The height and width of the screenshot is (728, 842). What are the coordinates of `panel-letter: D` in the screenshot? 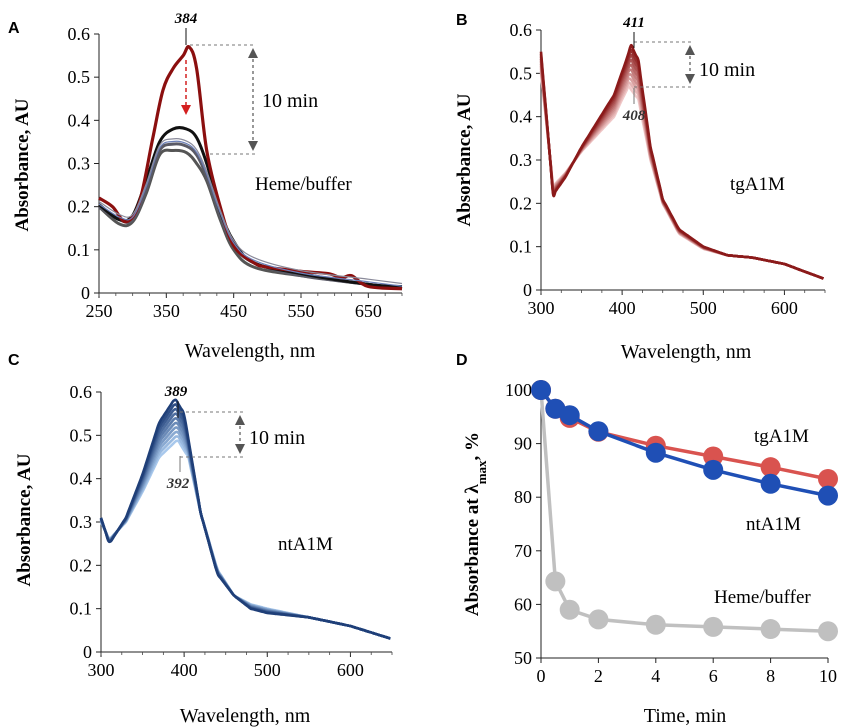 It's located at (462, 360).